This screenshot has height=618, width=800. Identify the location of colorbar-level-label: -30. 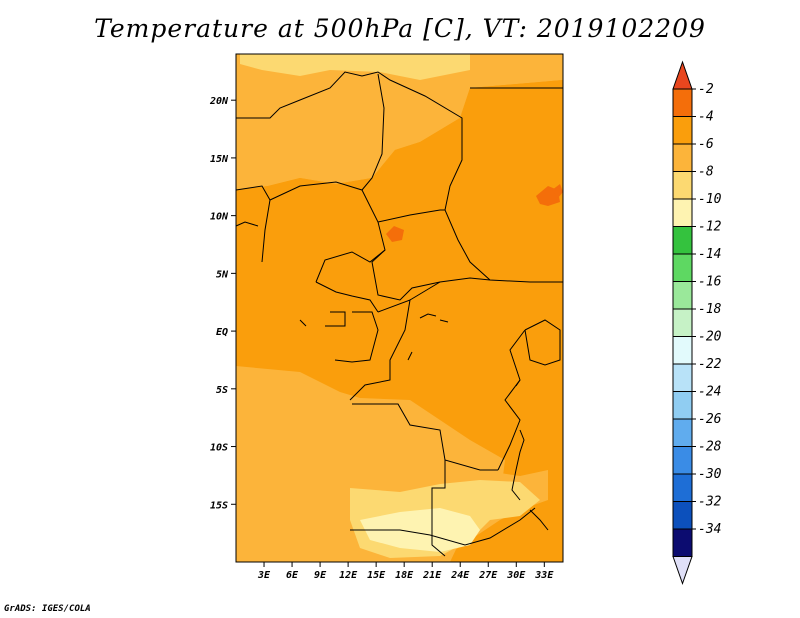
(710, 474).